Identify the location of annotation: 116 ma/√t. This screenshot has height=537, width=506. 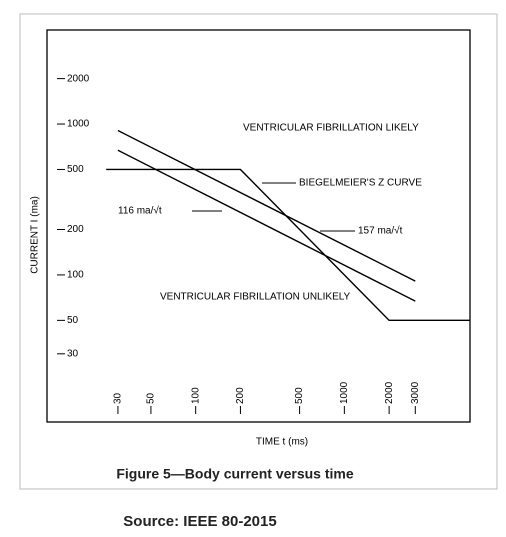
(140, 211).